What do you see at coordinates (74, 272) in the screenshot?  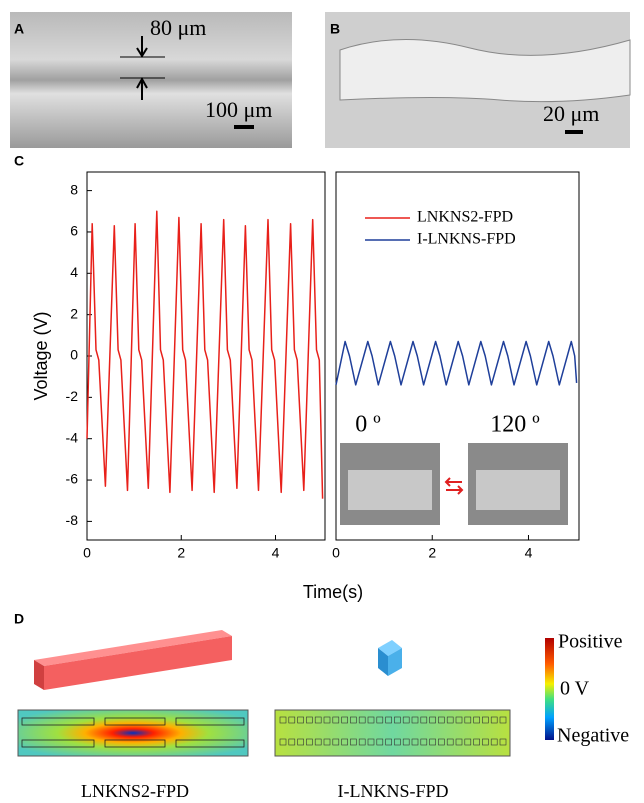 I see `y-tick-label: 4` at bounding box center [74, 272].